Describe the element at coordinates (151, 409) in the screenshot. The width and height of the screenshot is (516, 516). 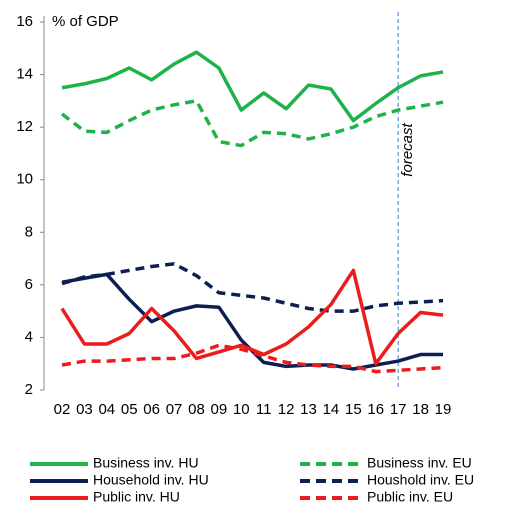
I see `x-tick-label: 06` at that location.